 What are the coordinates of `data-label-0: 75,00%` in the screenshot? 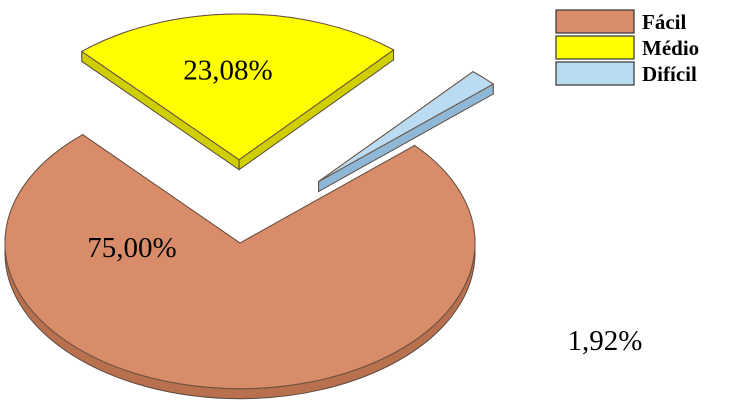 It's located at (131, 248).